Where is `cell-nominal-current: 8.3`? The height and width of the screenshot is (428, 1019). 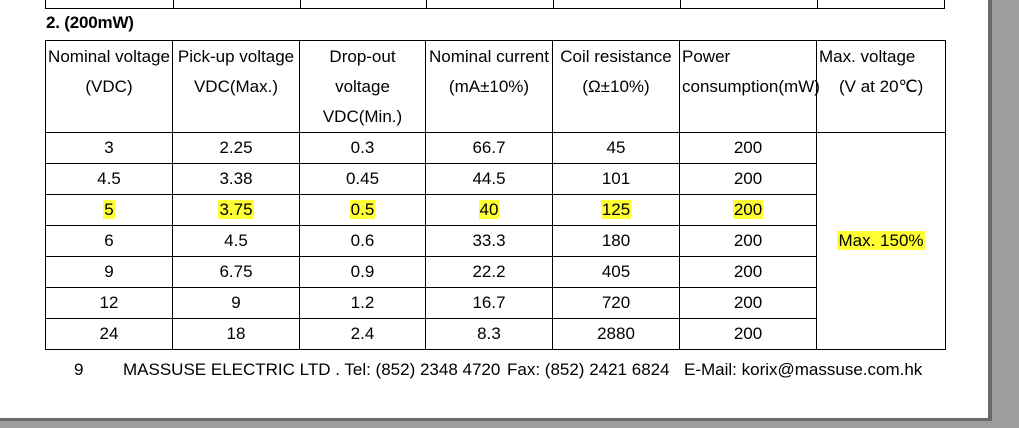
cell-nominal-current: 8.3 is located at coordinates (489, 334).